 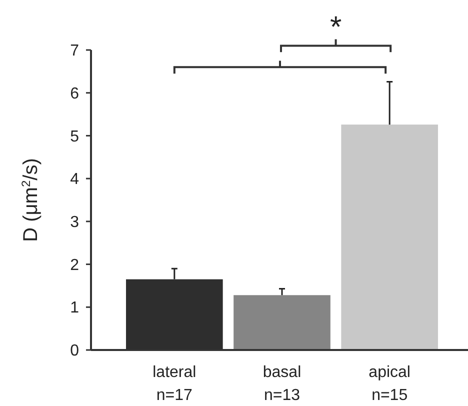 What do you see at coordinates (75, 137) in the screenshot?
I see `y-tick-label: 5` at bounding box center [75, 137].